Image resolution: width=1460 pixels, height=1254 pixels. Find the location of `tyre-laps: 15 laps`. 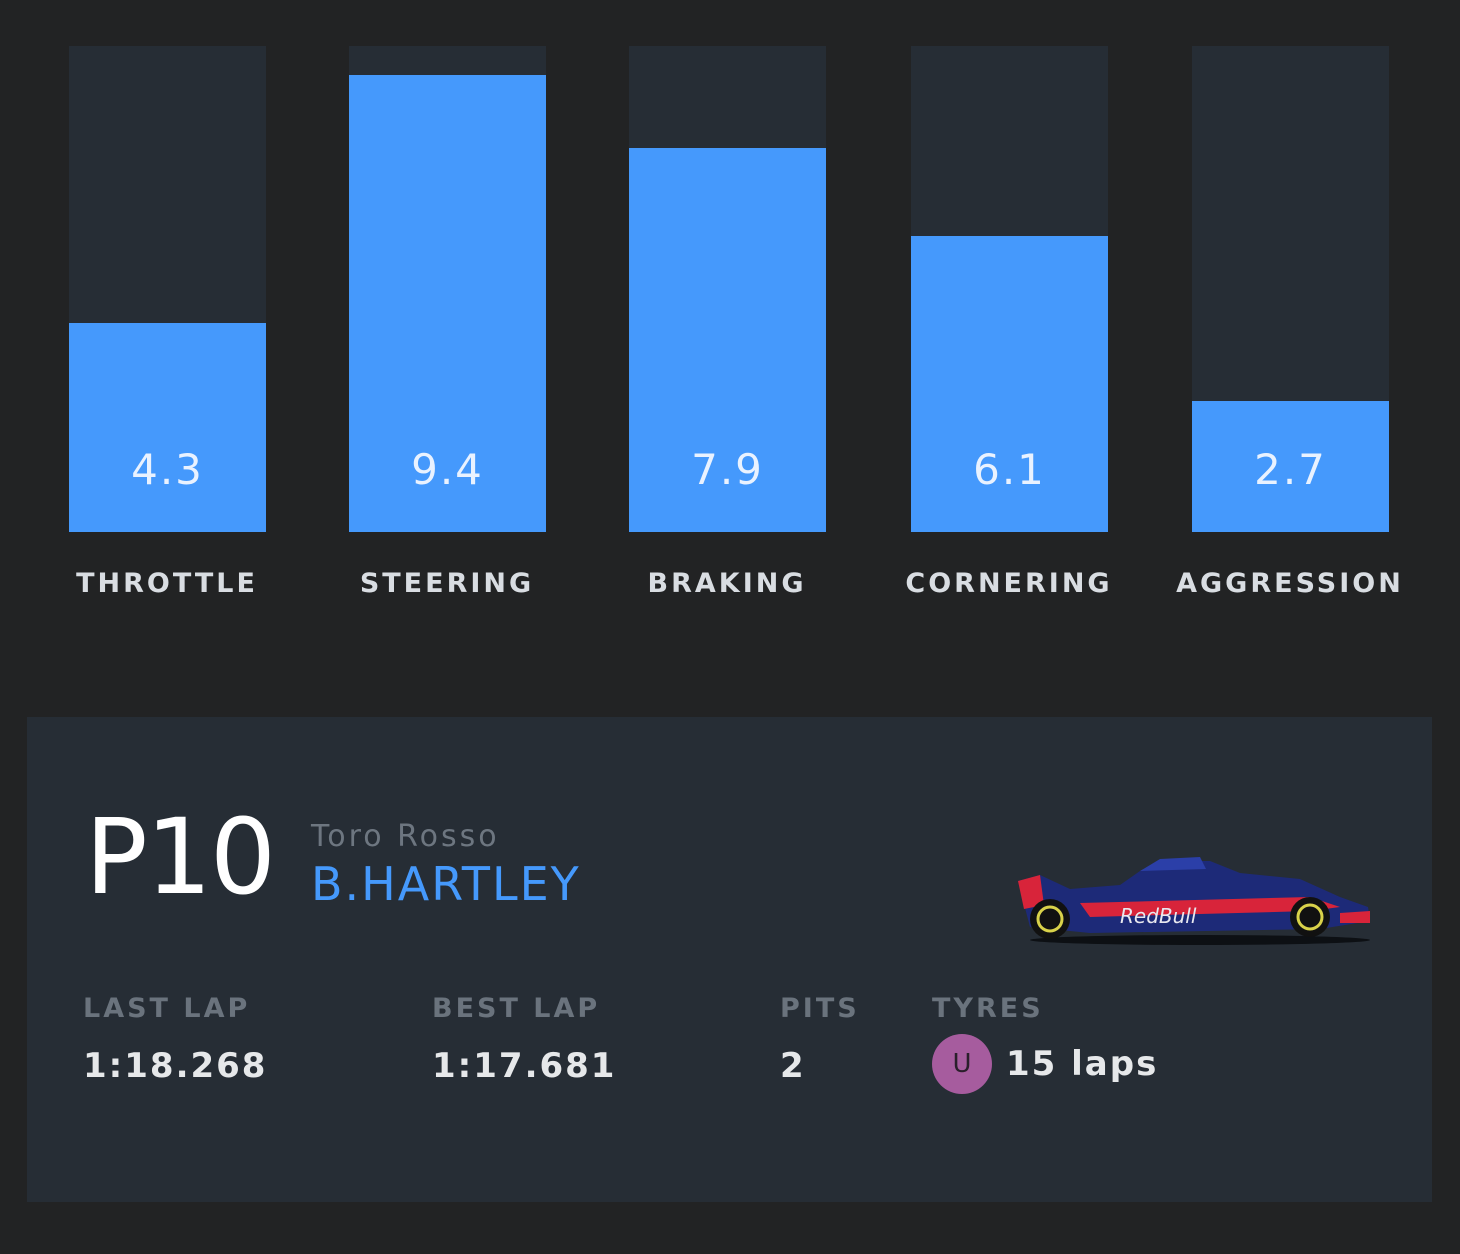

tyre-laps: 15 laps is located at coordinates (1082, 1064).